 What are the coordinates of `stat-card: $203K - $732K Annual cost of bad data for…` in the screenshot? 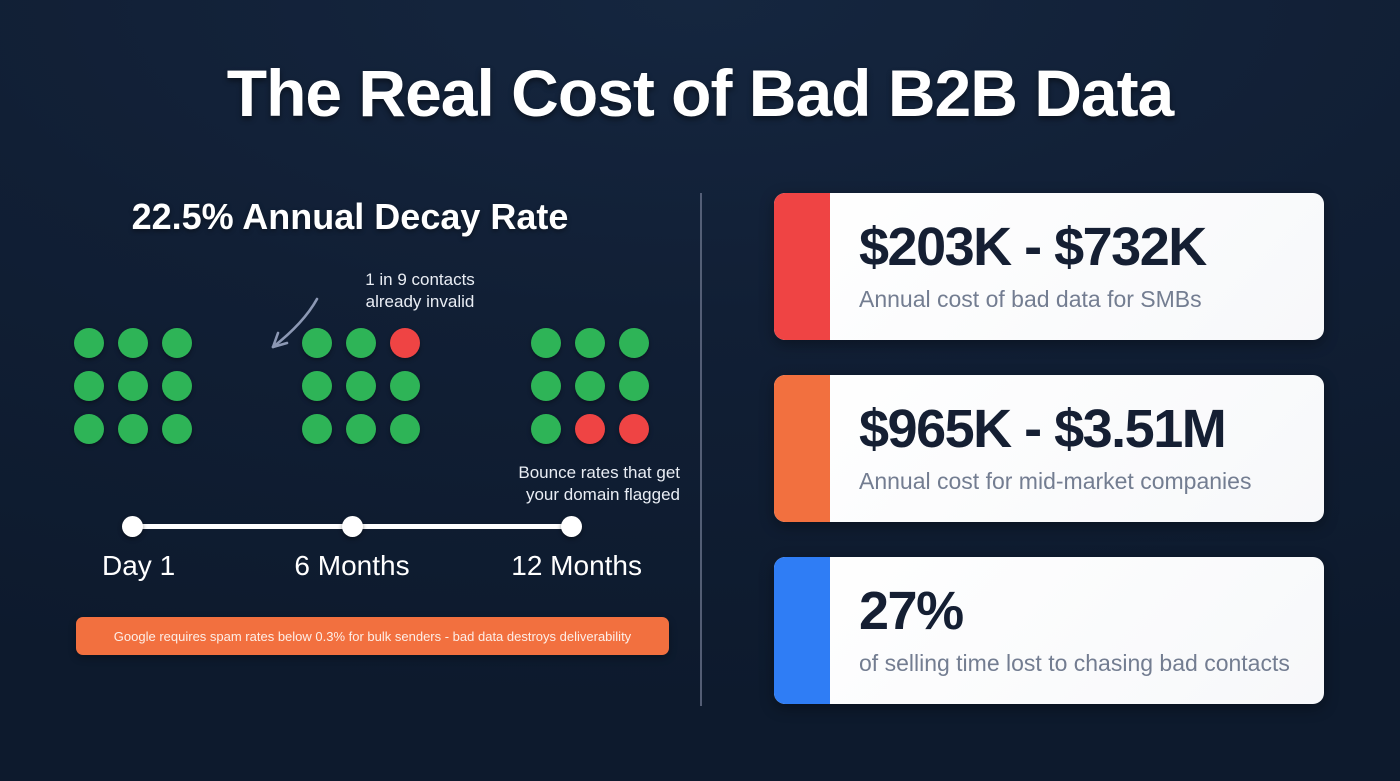 It's located at (1049, 266).